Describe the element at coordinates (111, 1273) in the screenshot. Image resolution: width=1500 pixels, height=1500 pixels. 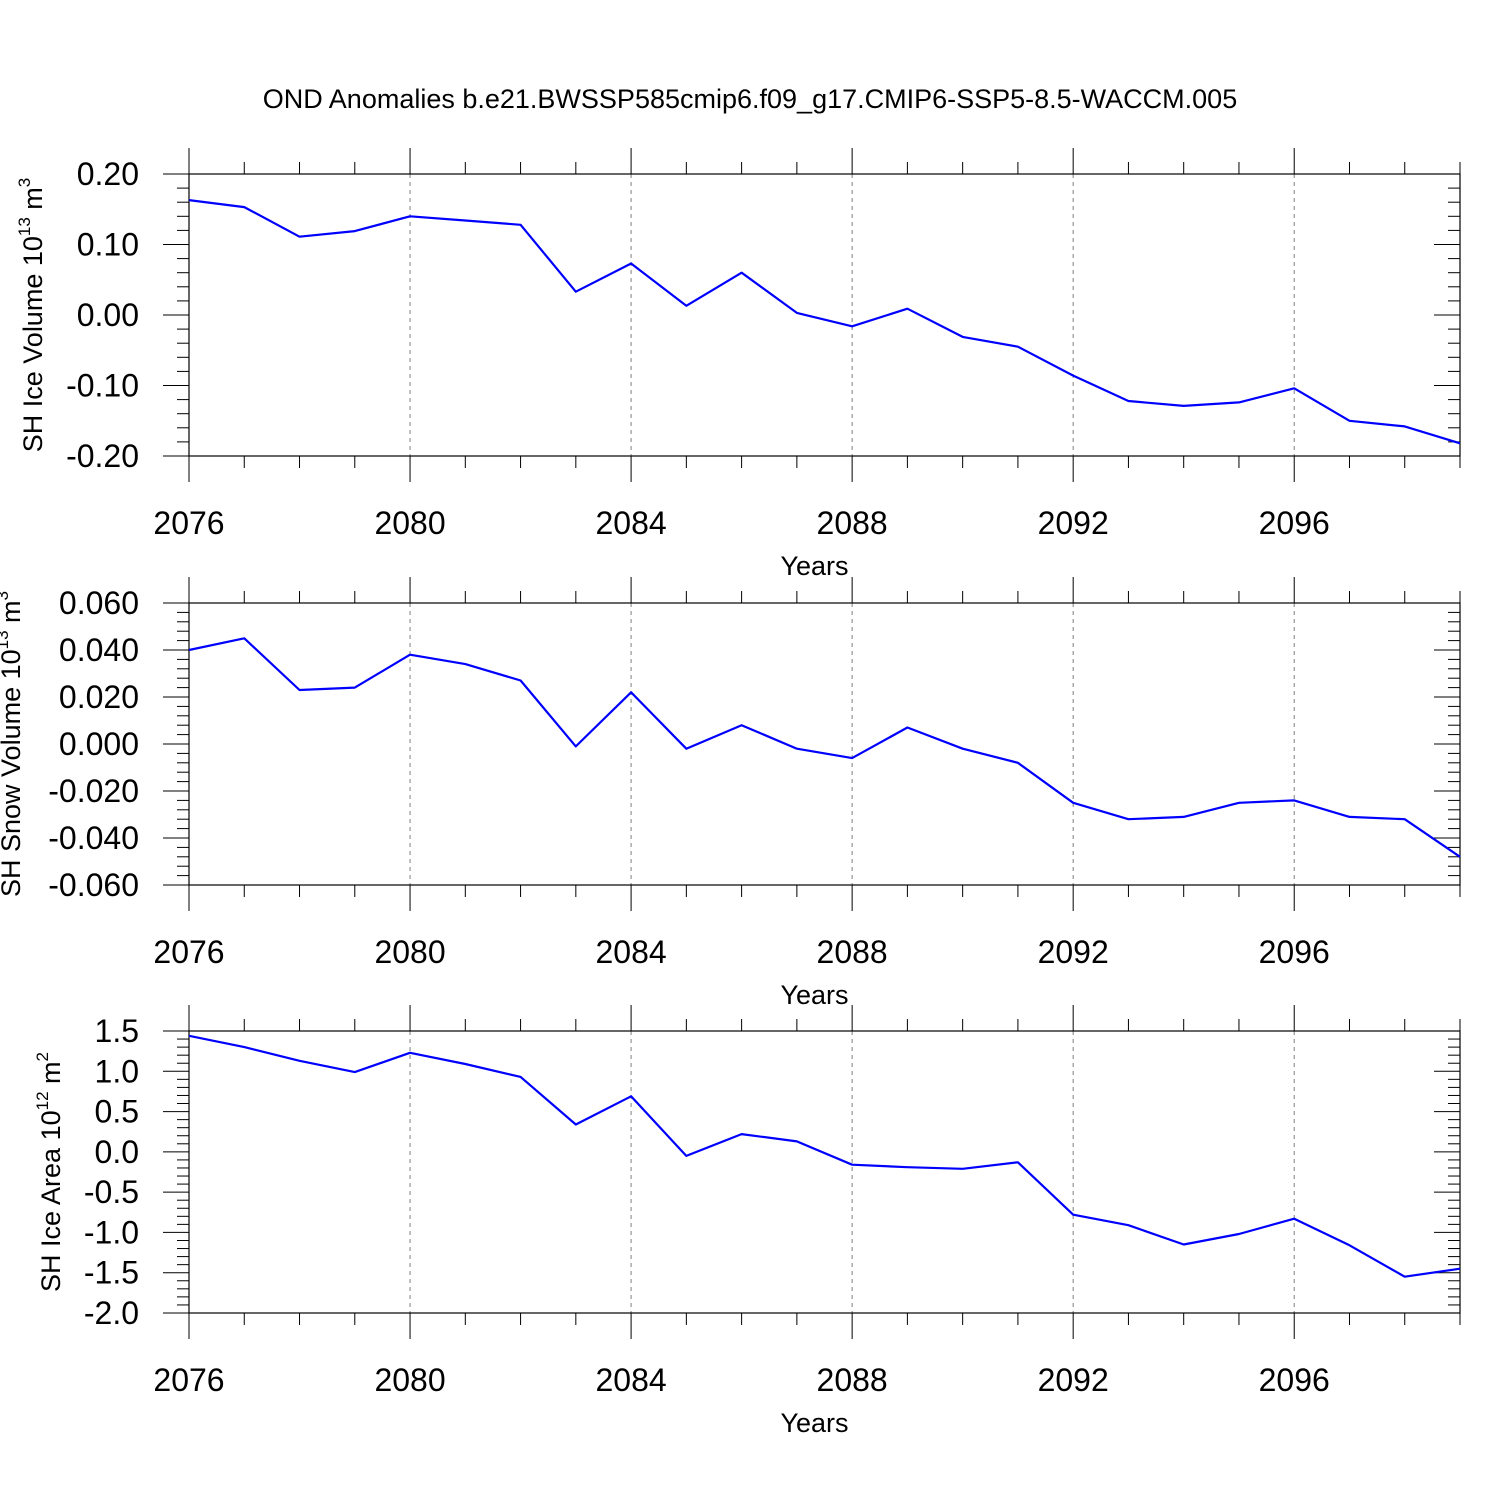
I see `y-tick-label: -1.5` at that location.